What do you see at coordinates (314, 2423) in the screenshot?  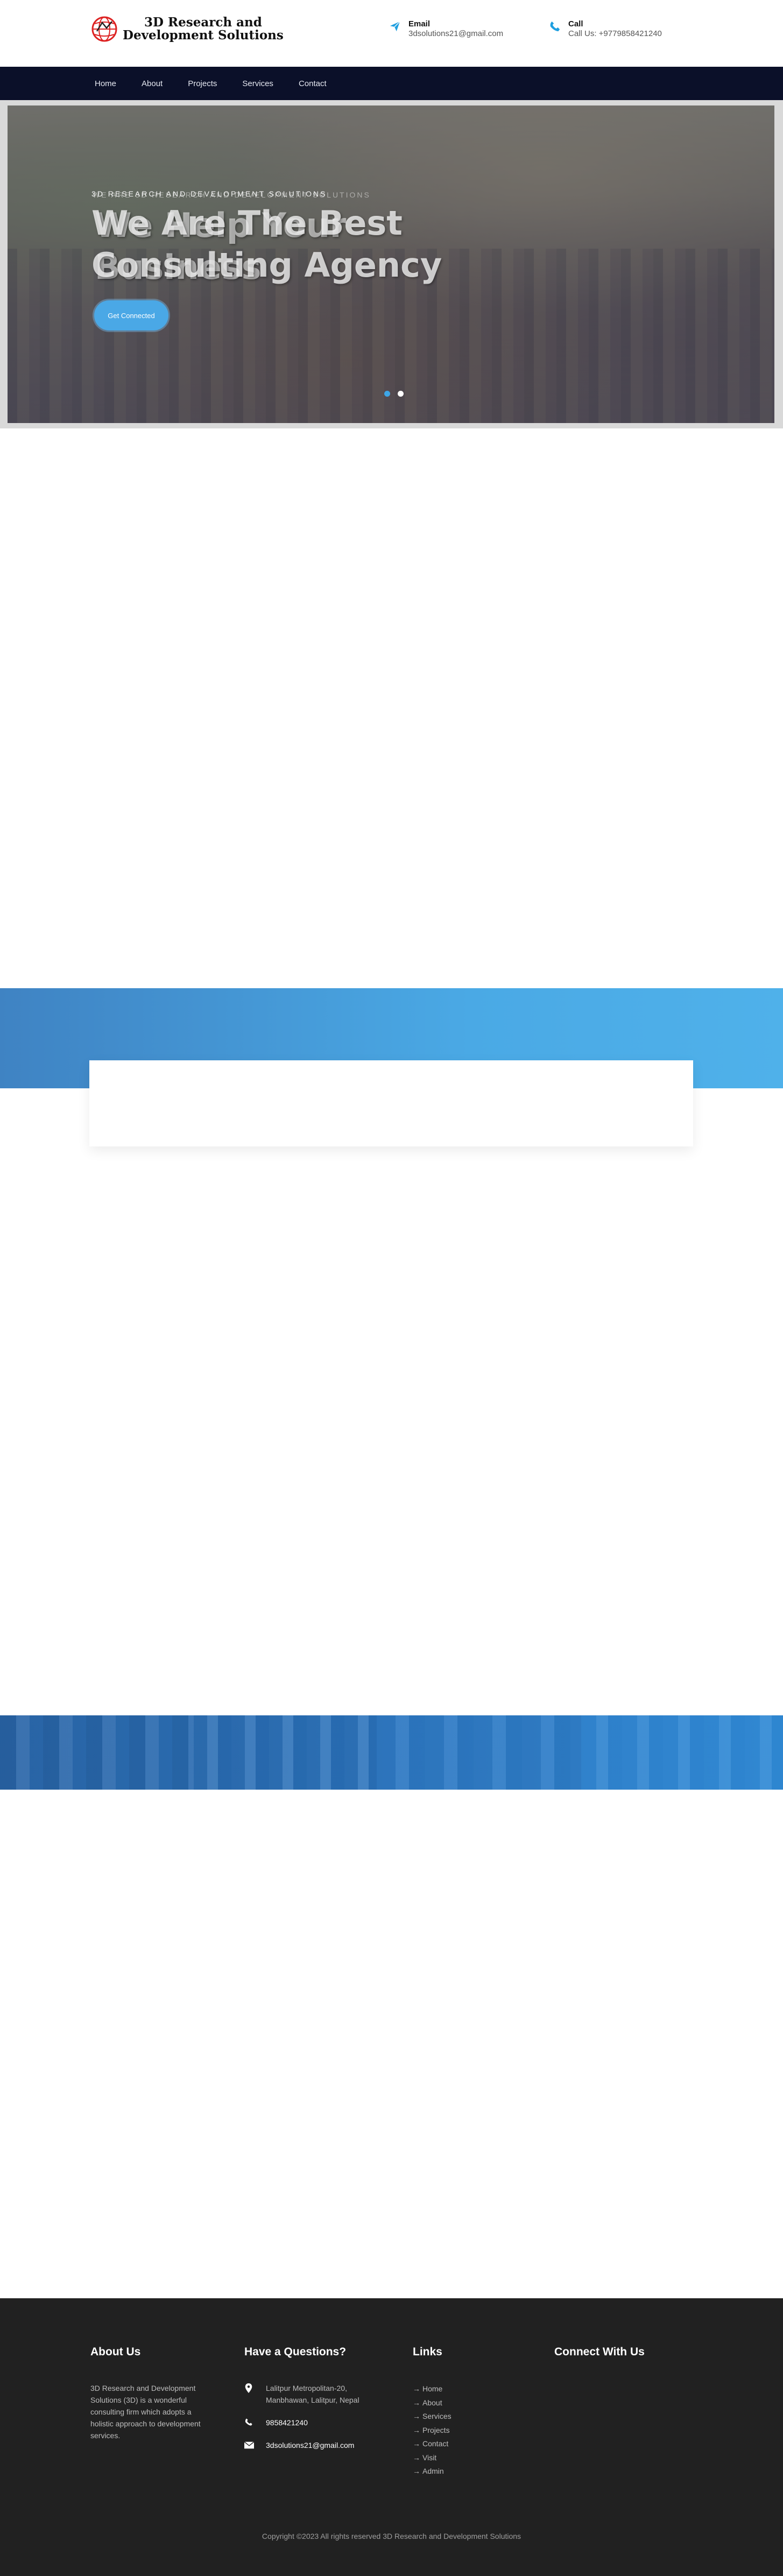 I see `footer-phone: 9858421240` at bounding box center [314, 2423].